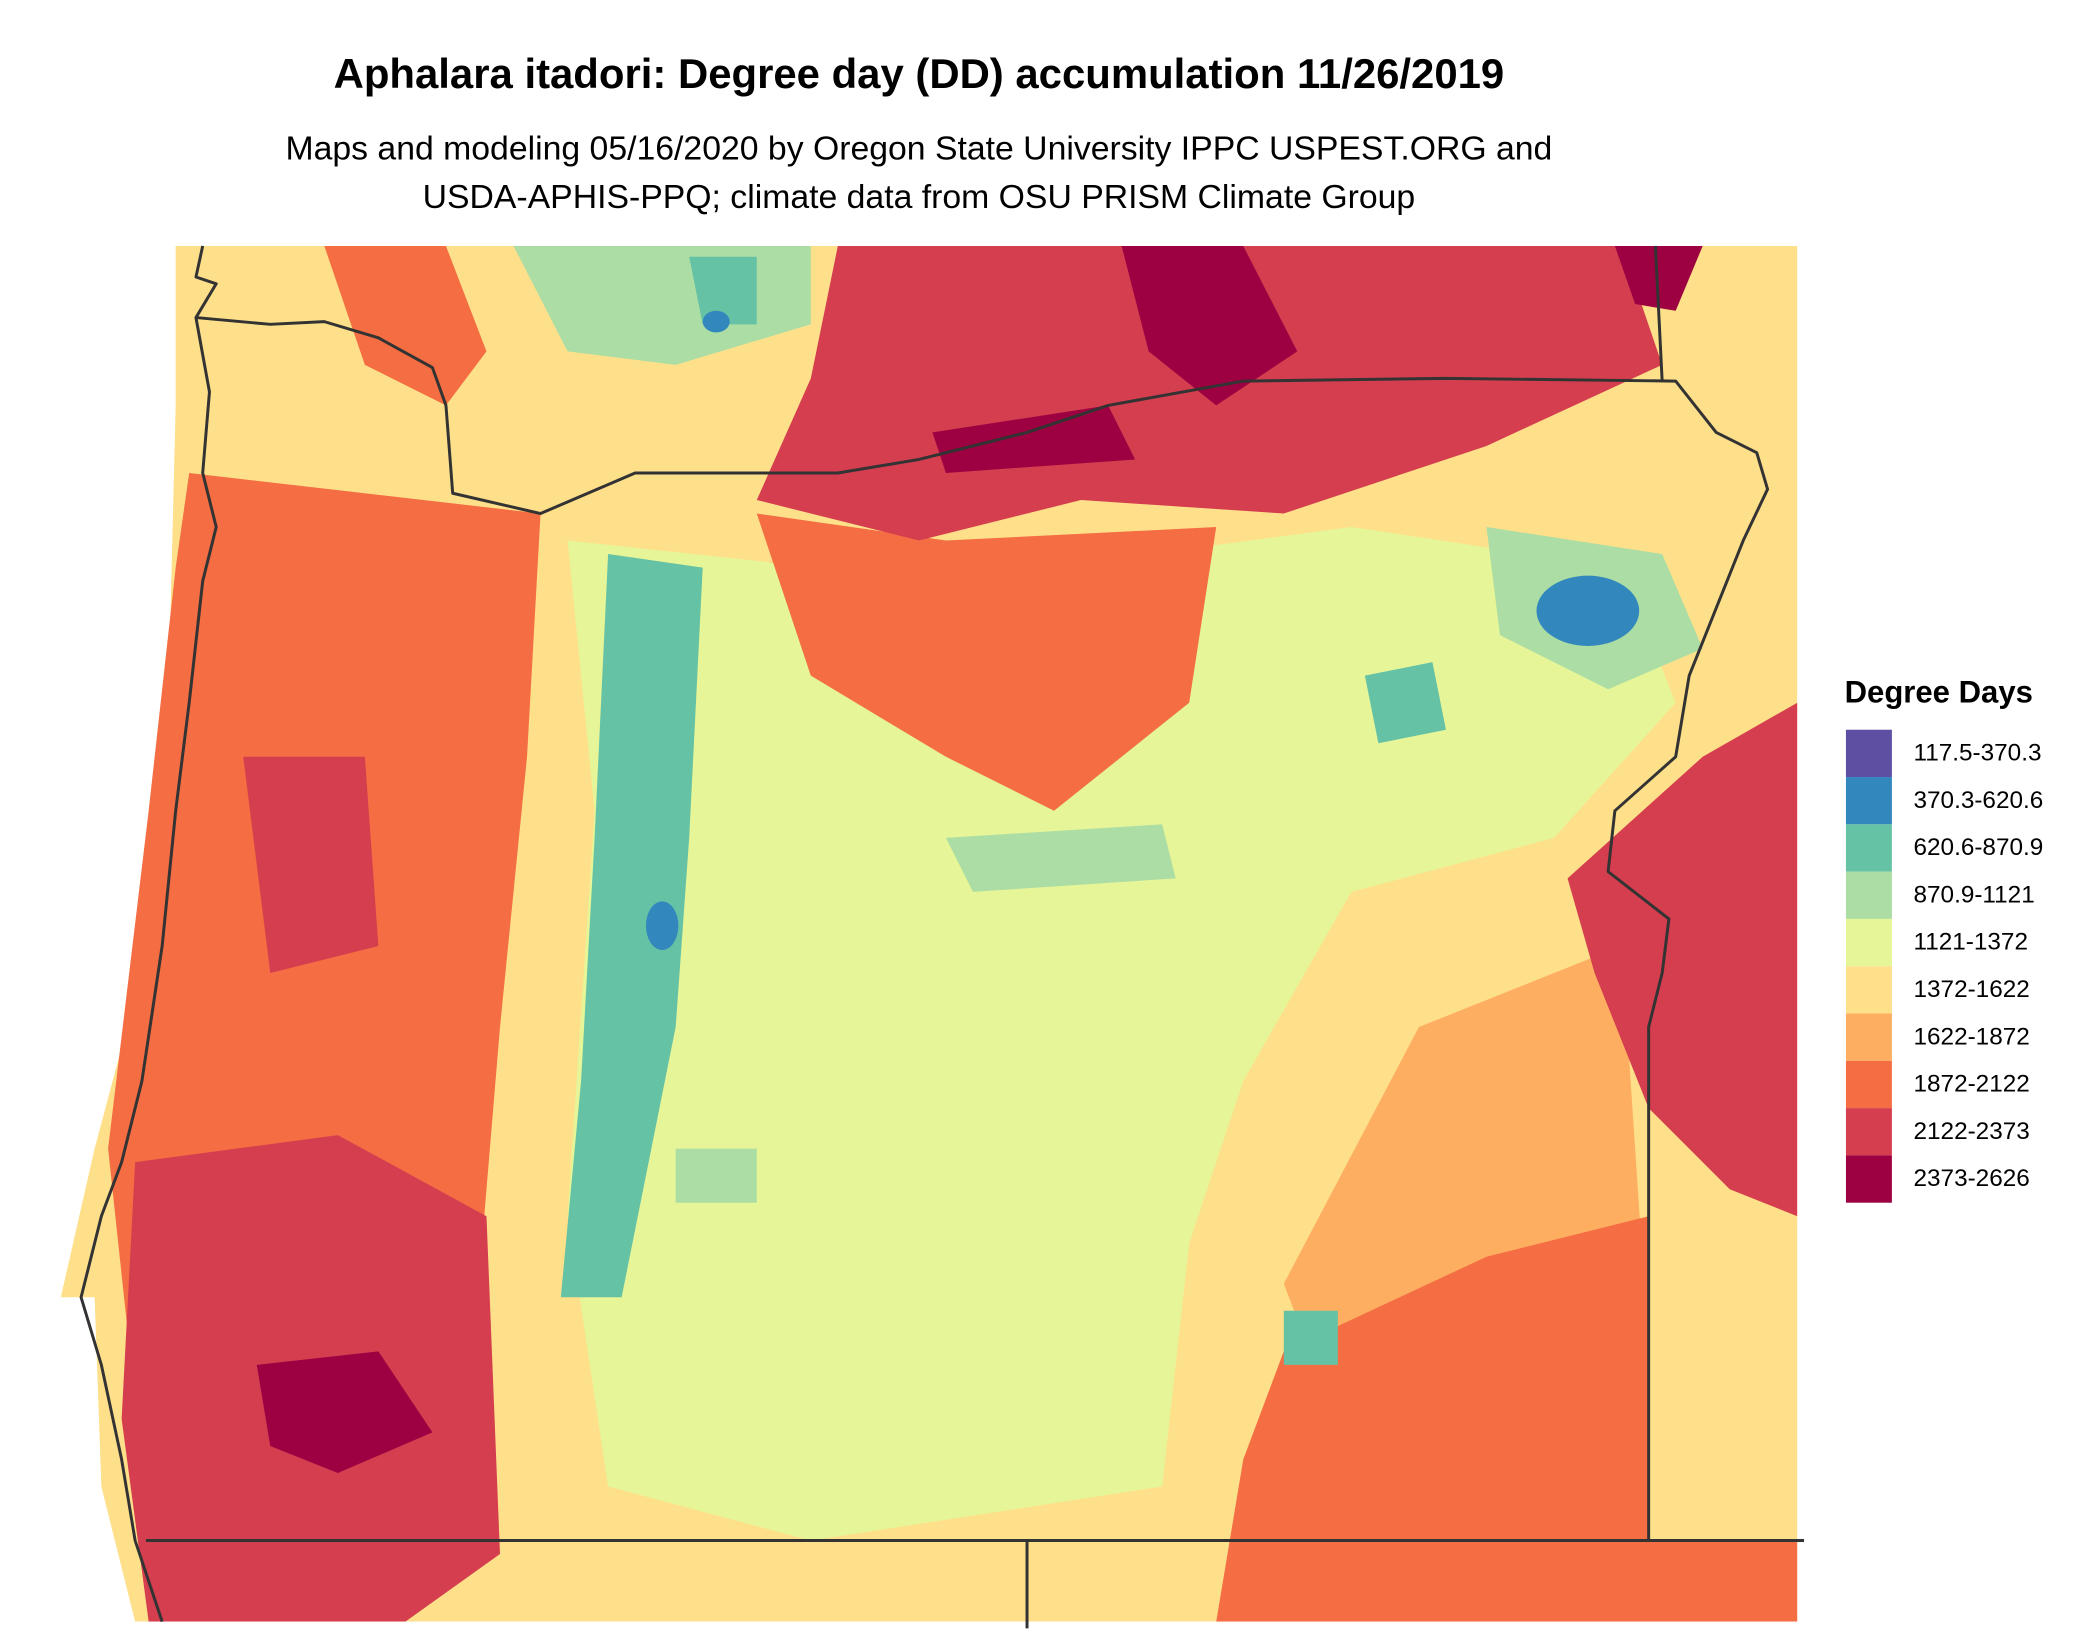 Image resolution: width=2100 pixels, height=1645 pixels. Describe the element at coordinates (1974, 894) in the screenshot. I see `legend-label: 870.9-1121` at that location.